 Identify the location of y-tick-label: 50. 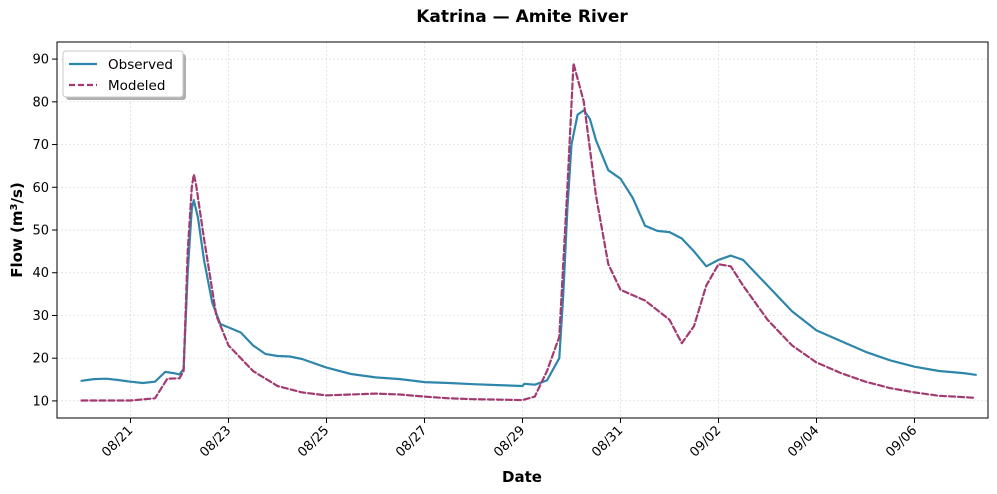
(40, 231).